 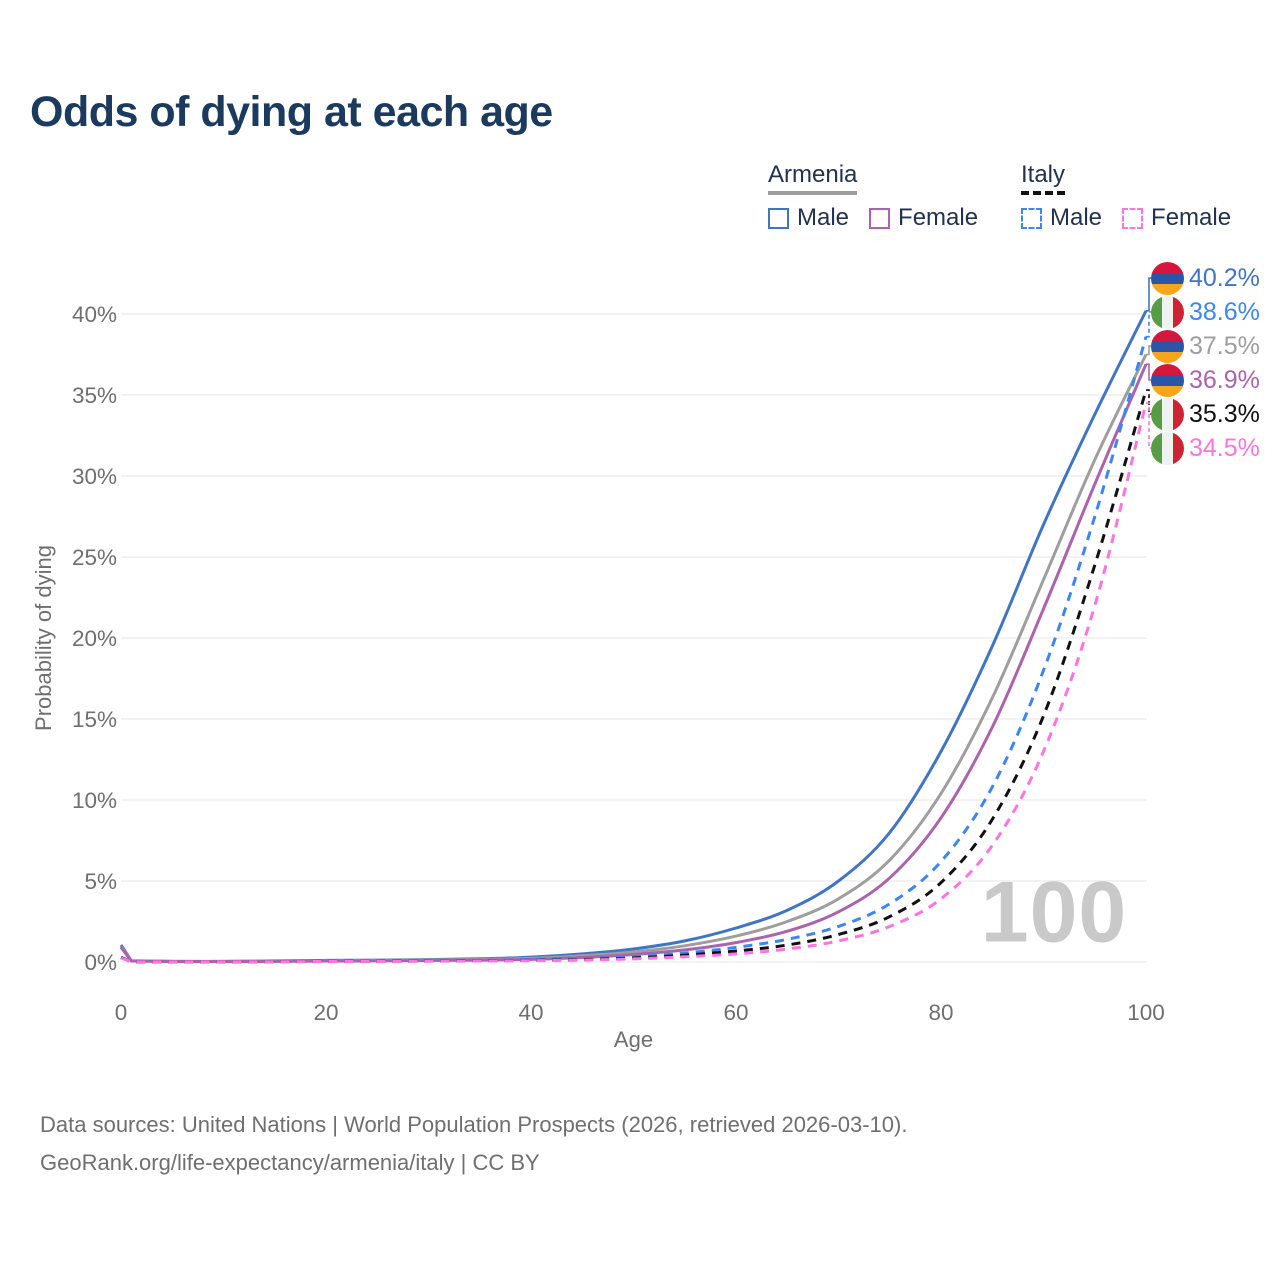 What do you see at coordinates (94, 557) in the screenshot?
I see `y-tick-label: 25%` at bounding box center [94, 557].